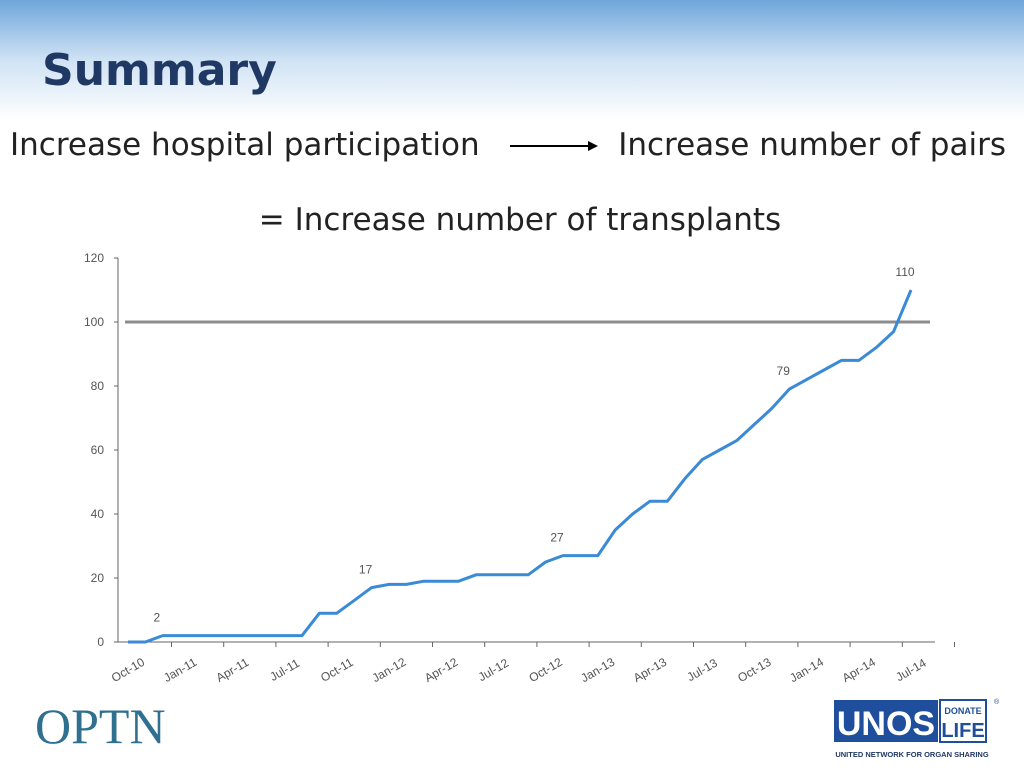  Describe the element at coordinates (520, 220) in the screenshot. I see `statement-result: = Increase number of transplants` at that location.